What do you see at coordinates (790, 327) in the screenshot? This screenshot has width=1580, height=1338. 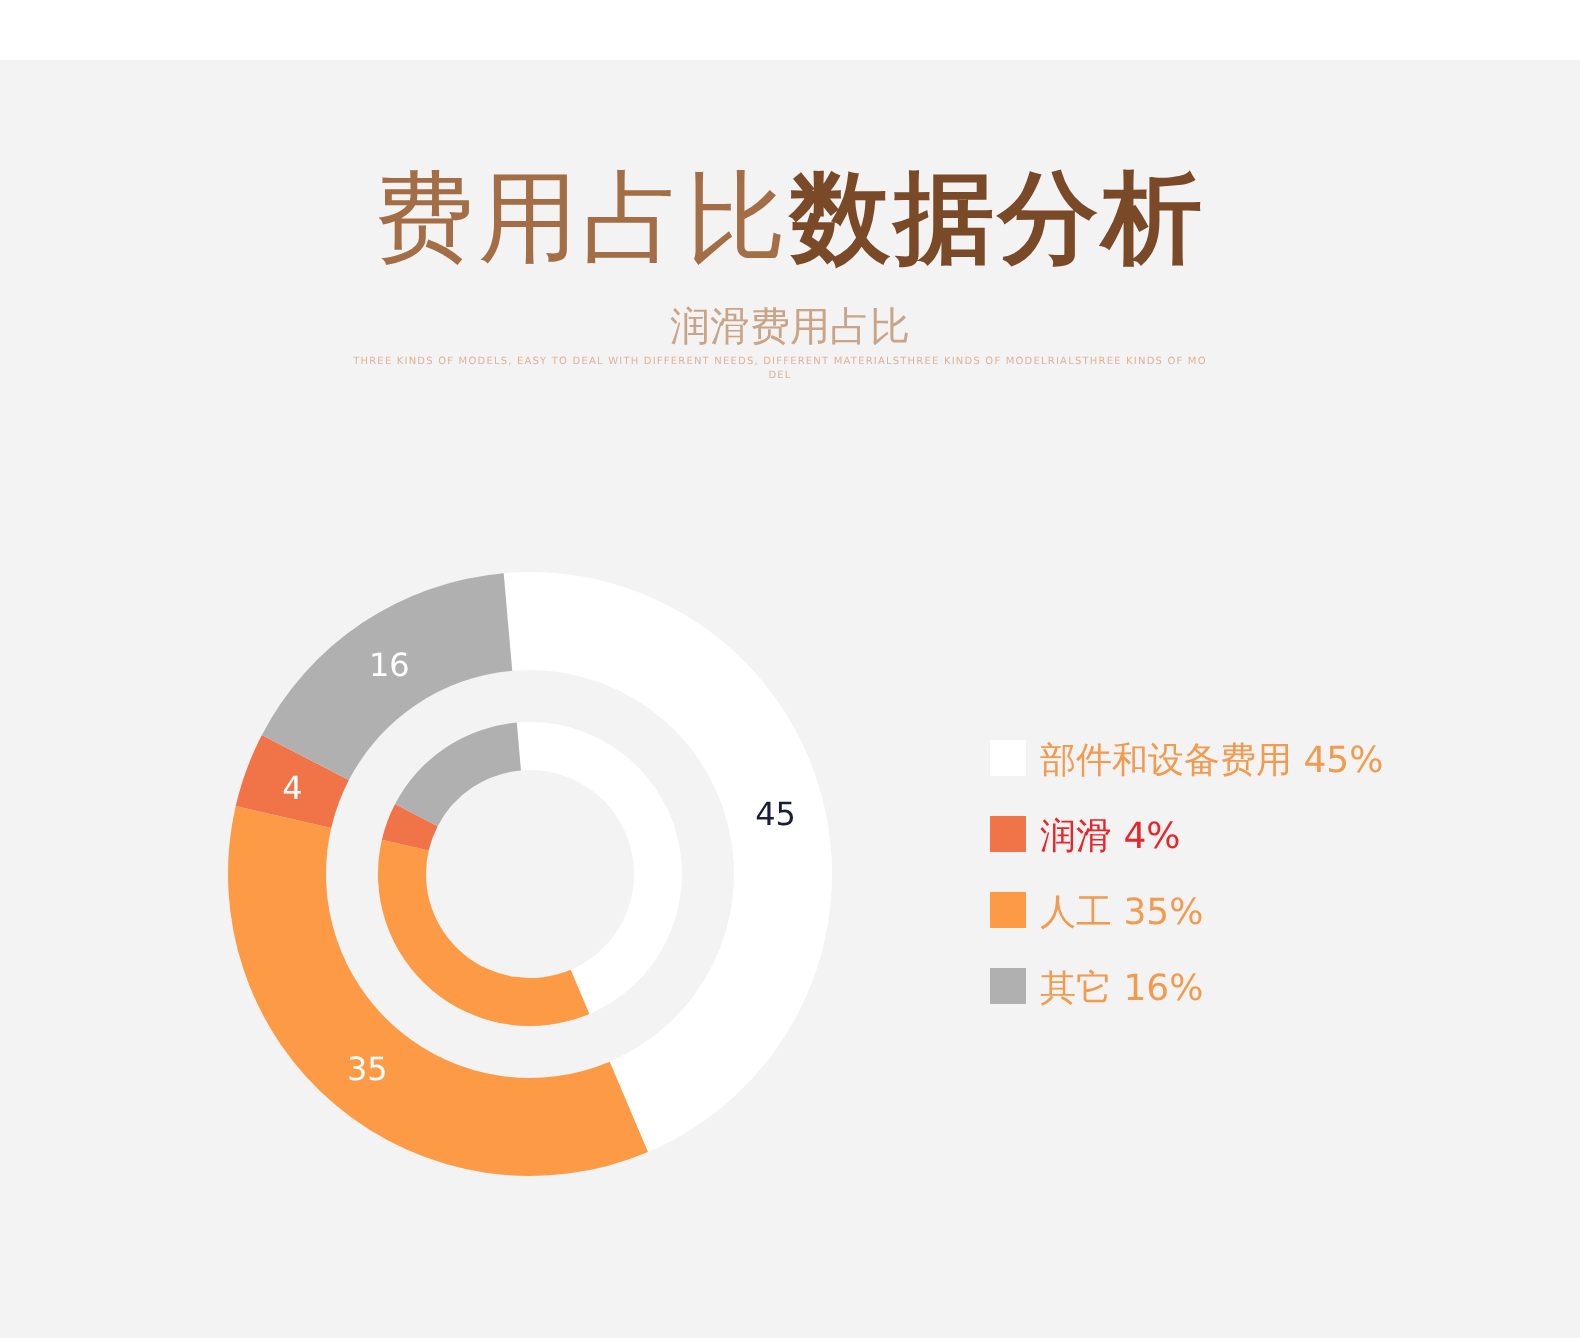 I see `chart-subtitle: 润滑费用占比` at bounding box center [790, 327].